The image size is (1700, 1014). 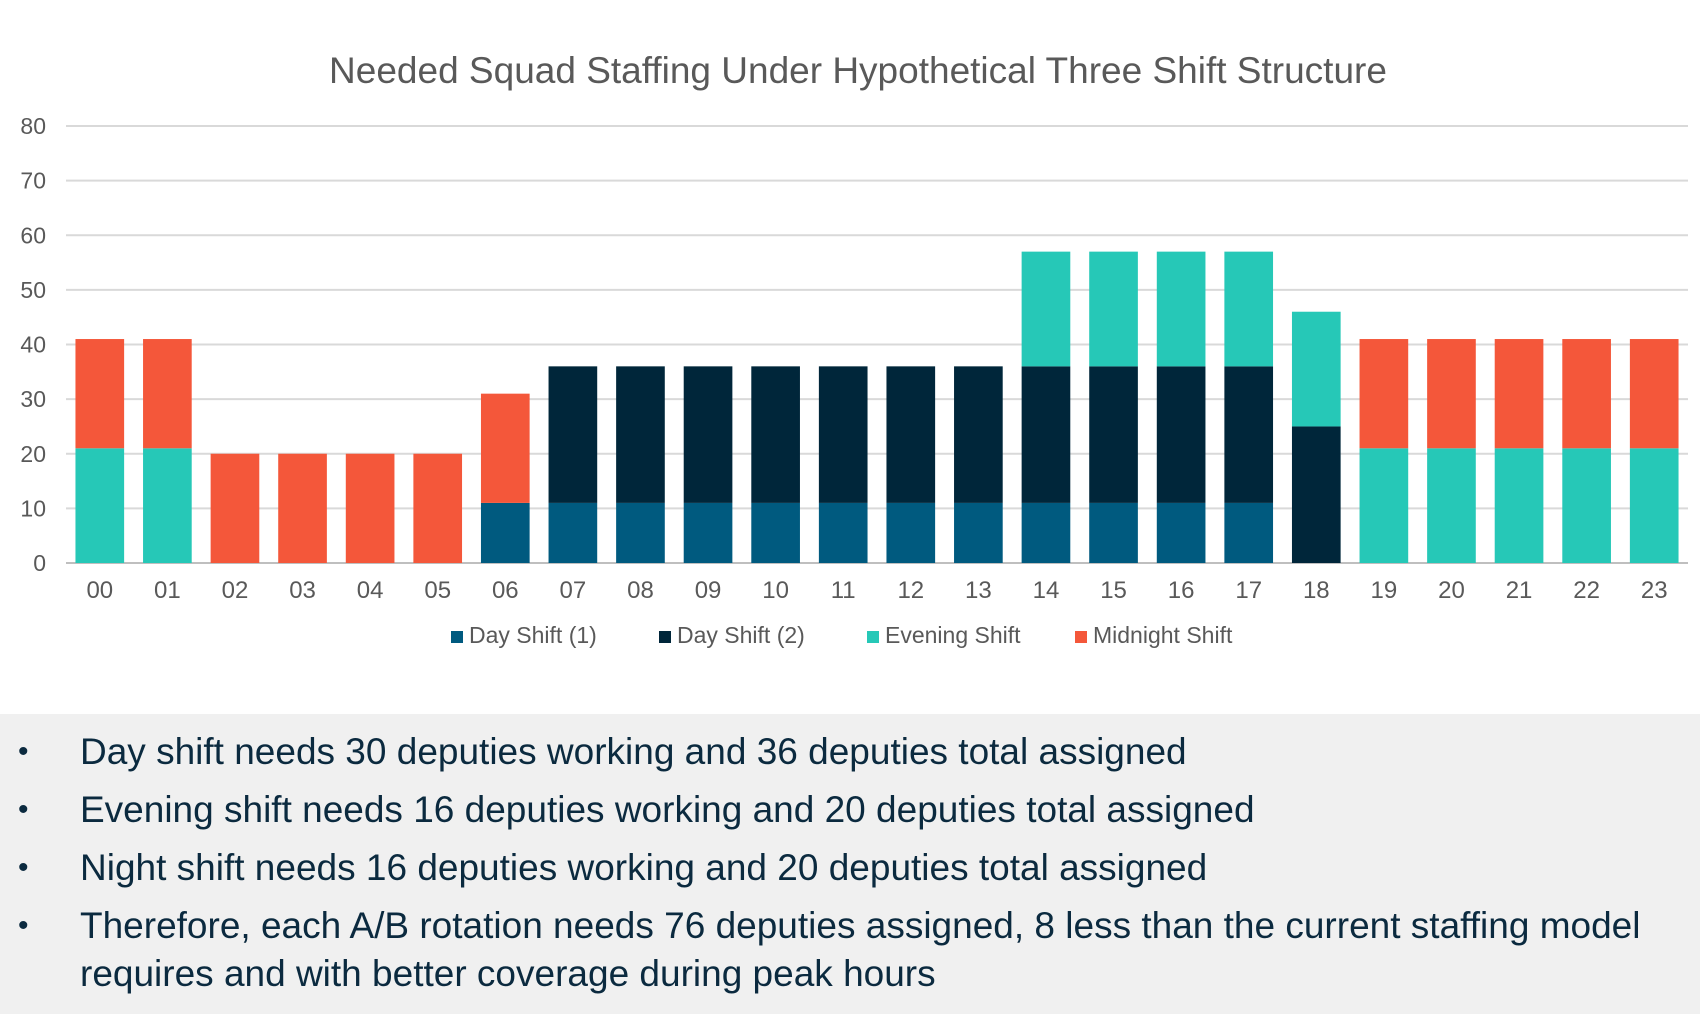 I want to click on x-tick-label: 04, so click(x=370, y=590).